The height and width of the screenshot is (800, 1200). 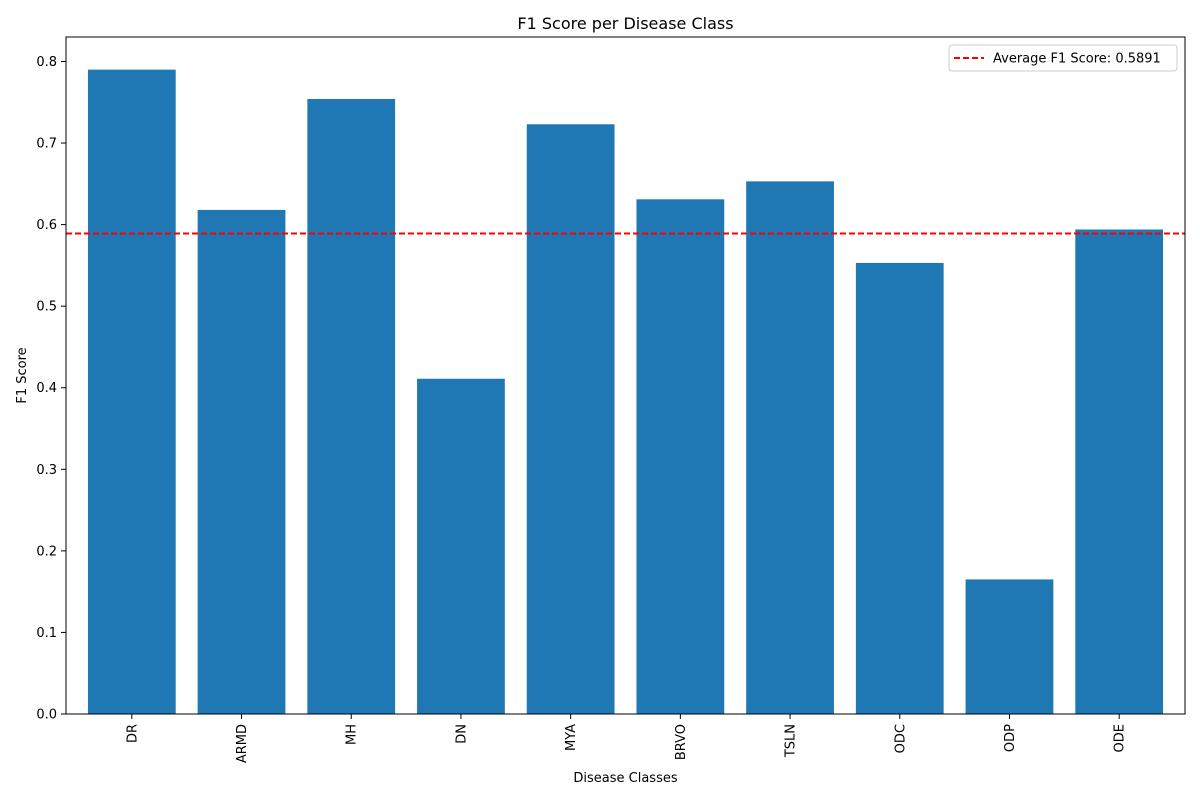 What do you see at coordinates (46, 62) in the screenshot?
I see `y-tick-label: 0.8` at bounding box center [46, 62].